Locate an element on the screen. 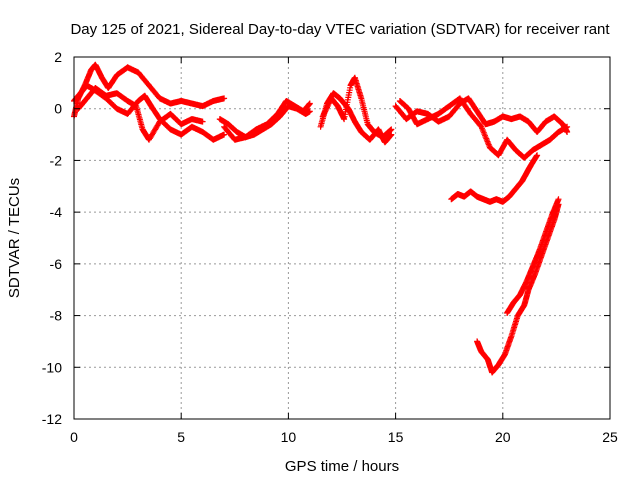 The height and width of the screenshot is (480, 640). x-tick-label: 25 is located at coordinates (610, 437).